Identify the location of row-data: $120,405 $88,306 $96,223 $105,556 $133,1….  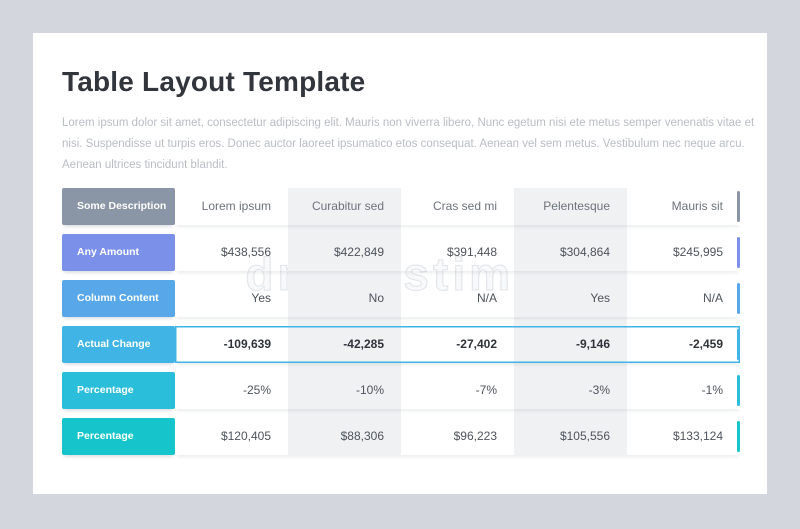
(457, 436).